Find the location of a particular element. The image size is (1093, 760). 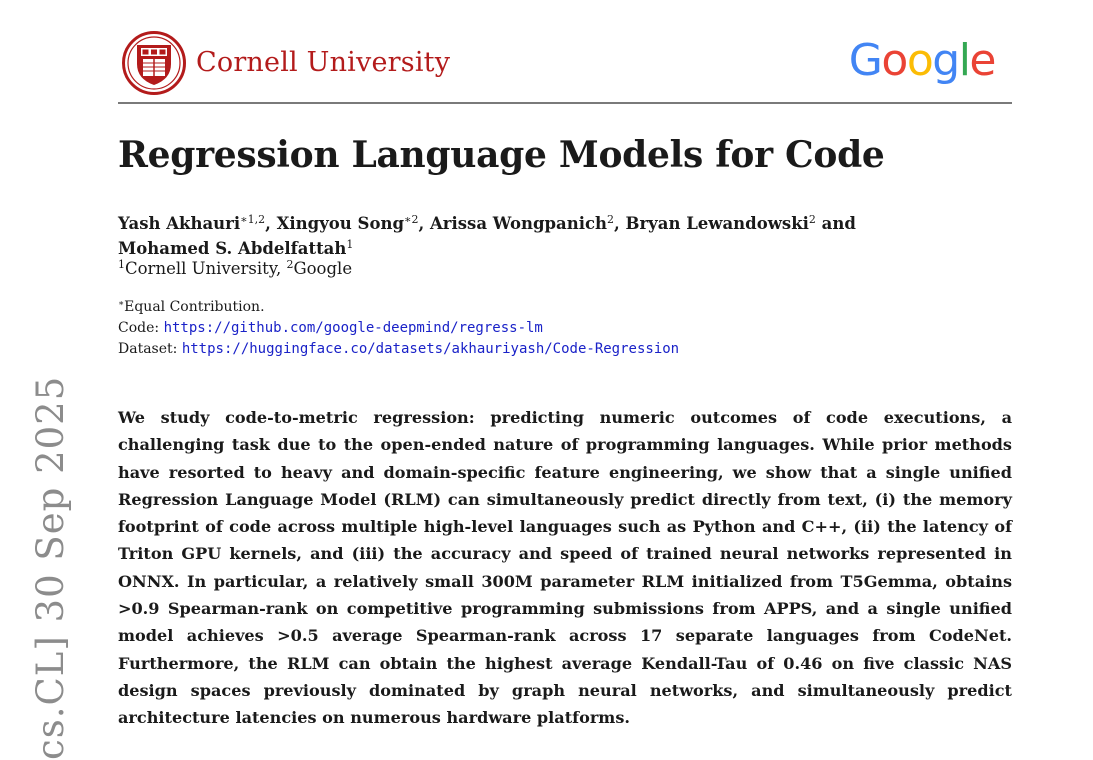

arxiv-stamp: cs.CL] 30 Sep 2025 is located at coordinates (50, 567).